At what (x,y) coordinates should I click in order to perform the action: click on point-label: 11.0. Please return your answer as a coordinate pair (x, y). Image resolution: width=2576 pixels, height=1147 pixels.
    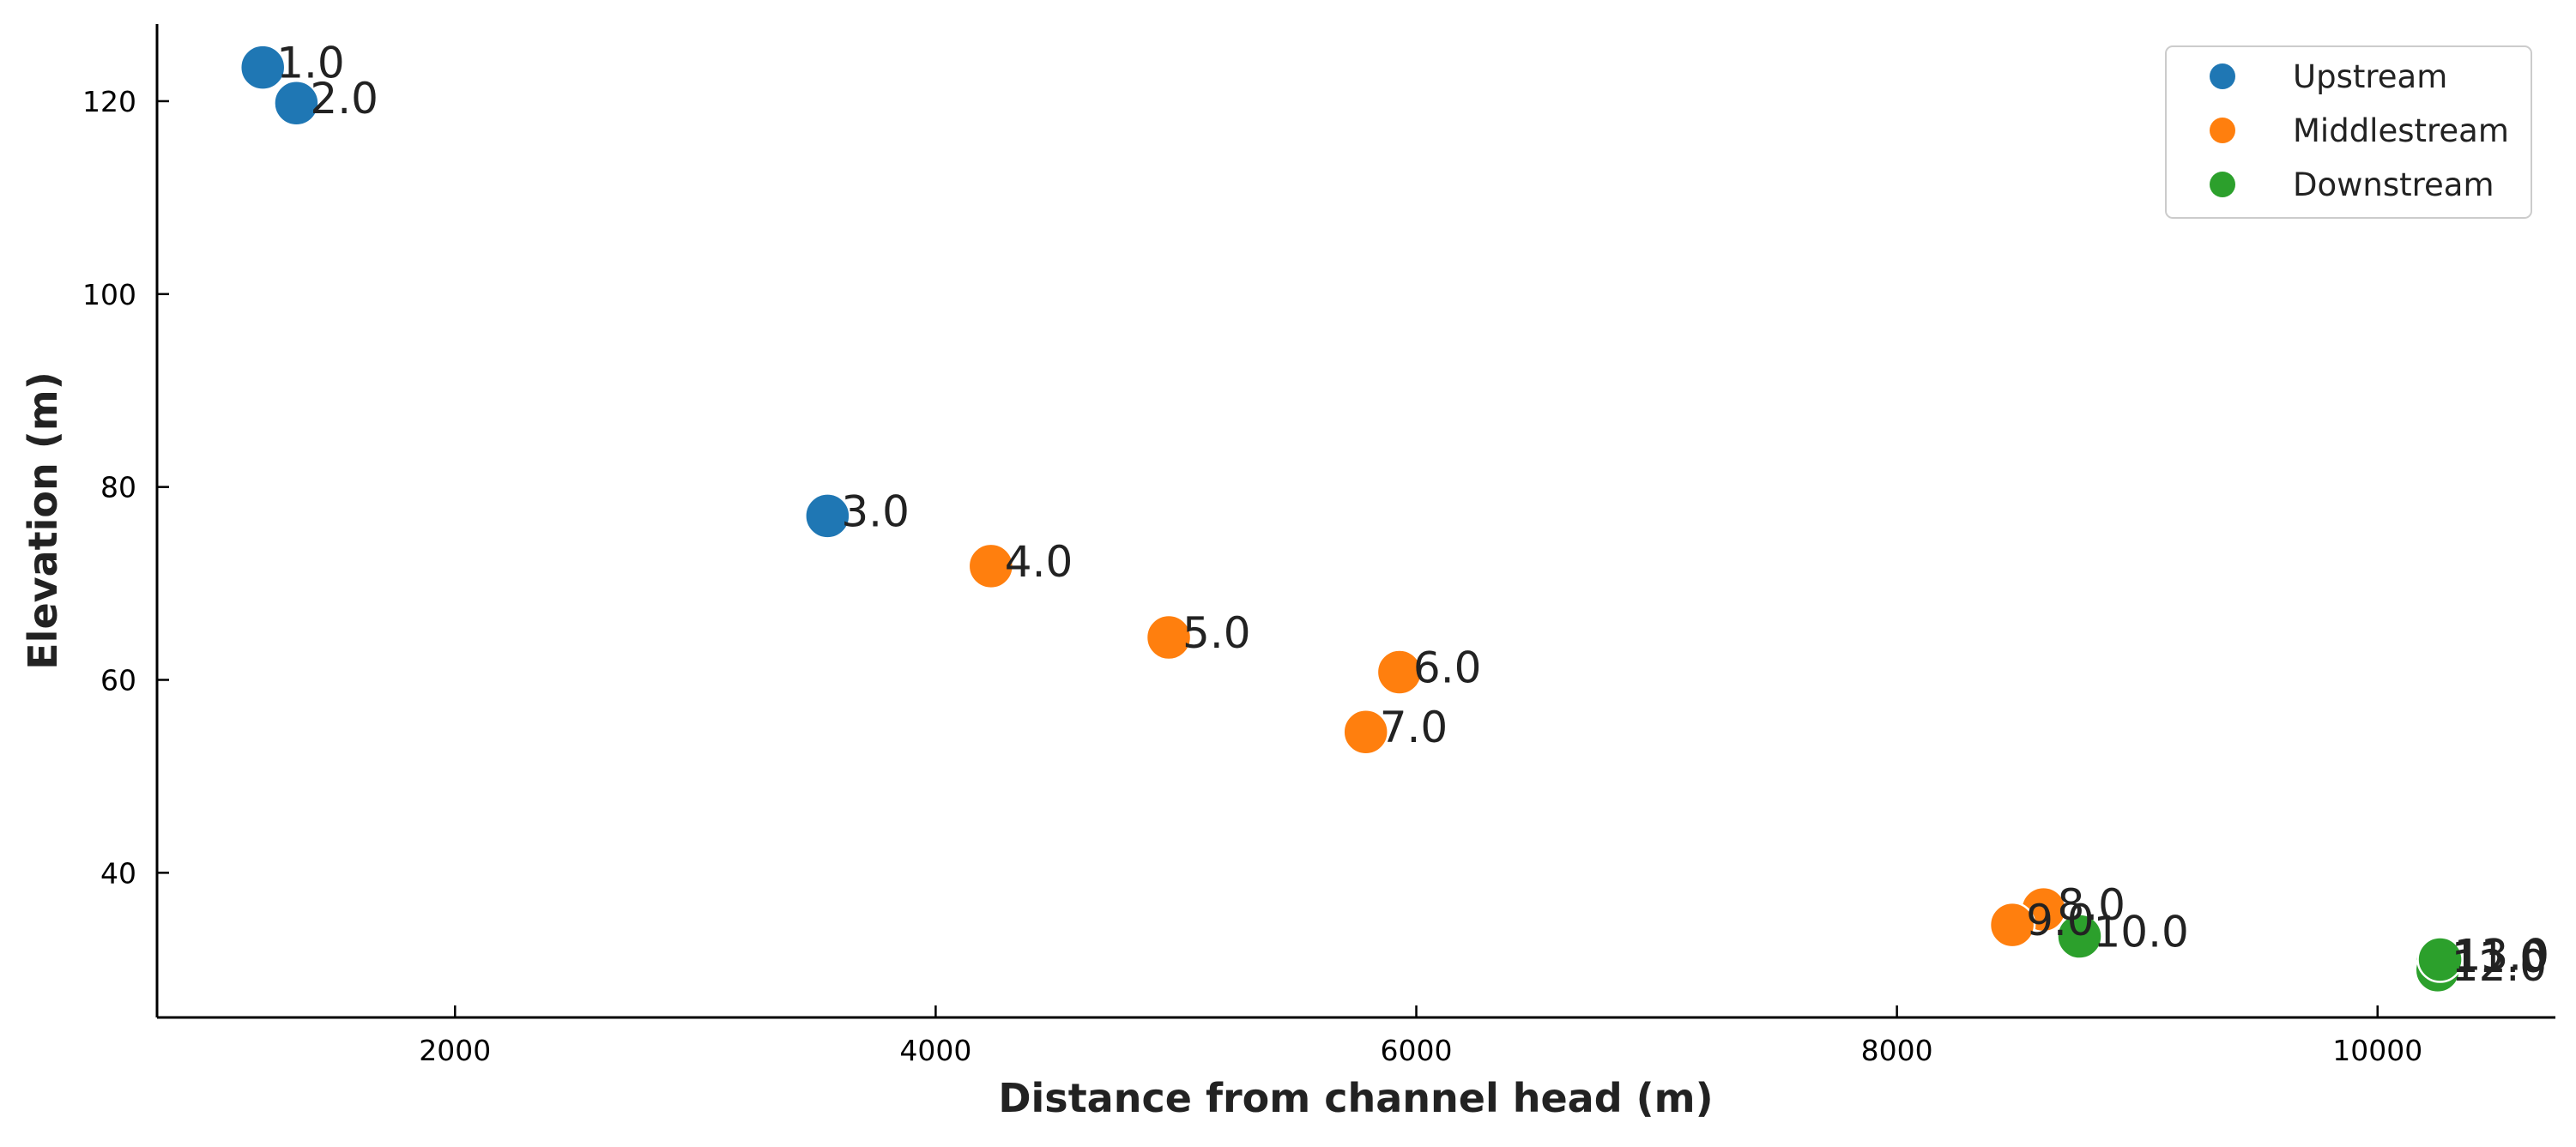
    Looking at the image, I should click on (2499, 958).